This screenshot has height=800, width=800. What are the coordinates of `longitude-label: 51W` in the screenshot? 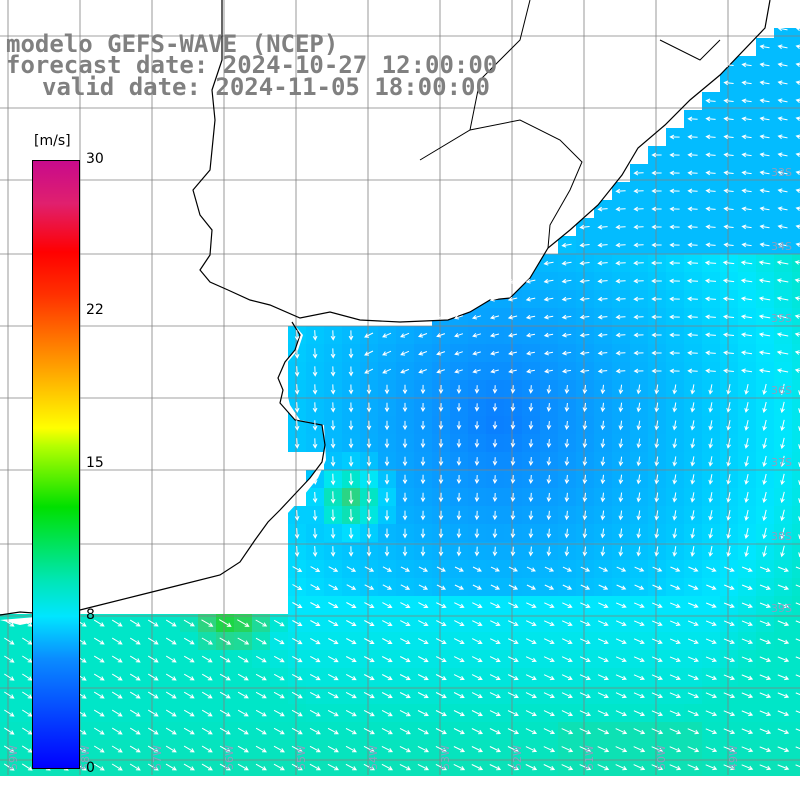 It's located at (589, 757).